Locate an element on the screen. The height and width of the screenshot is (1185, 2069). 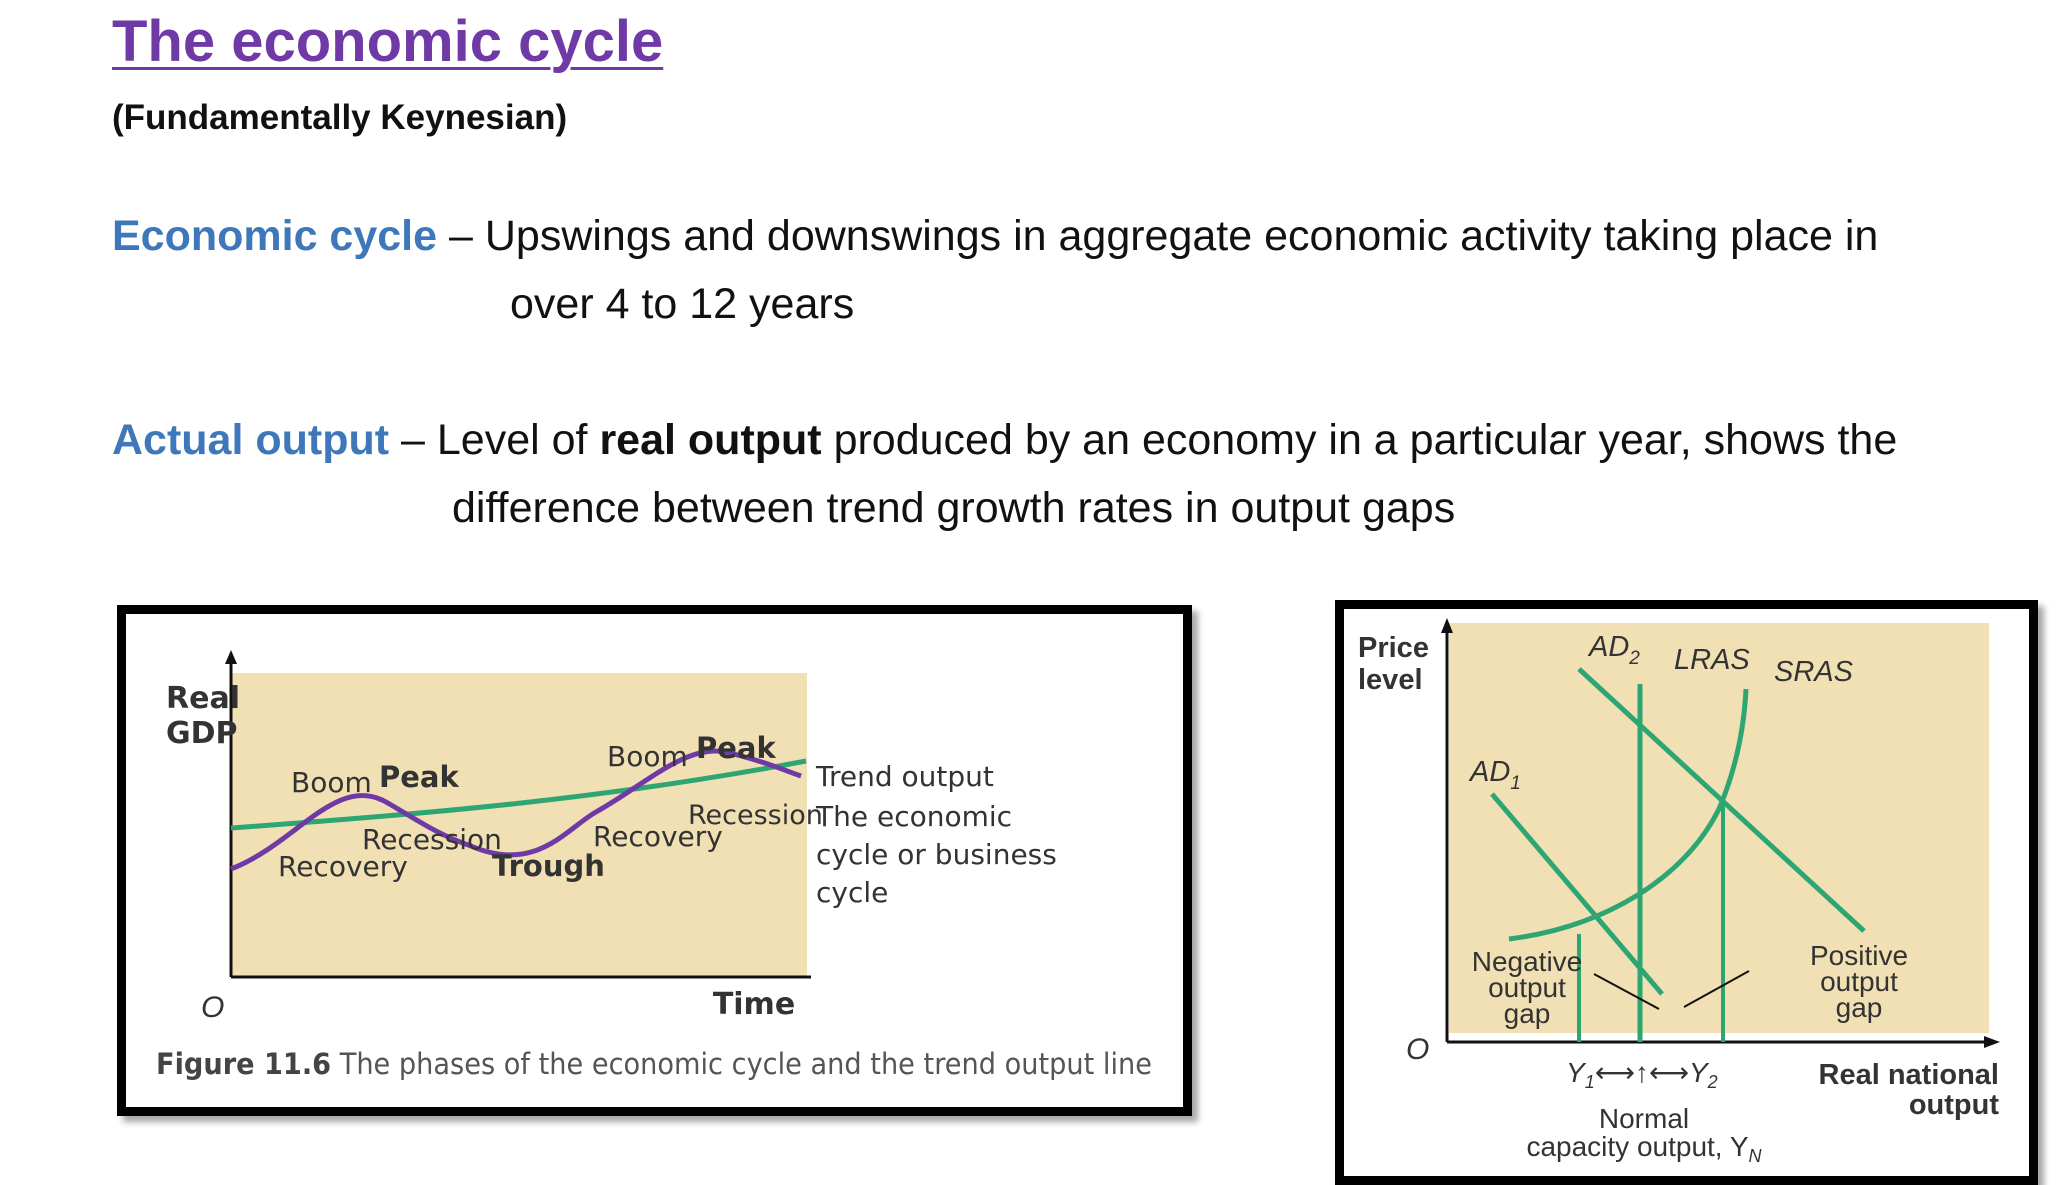
definition-term: Economic cycle is located at coordinates (275, 236).